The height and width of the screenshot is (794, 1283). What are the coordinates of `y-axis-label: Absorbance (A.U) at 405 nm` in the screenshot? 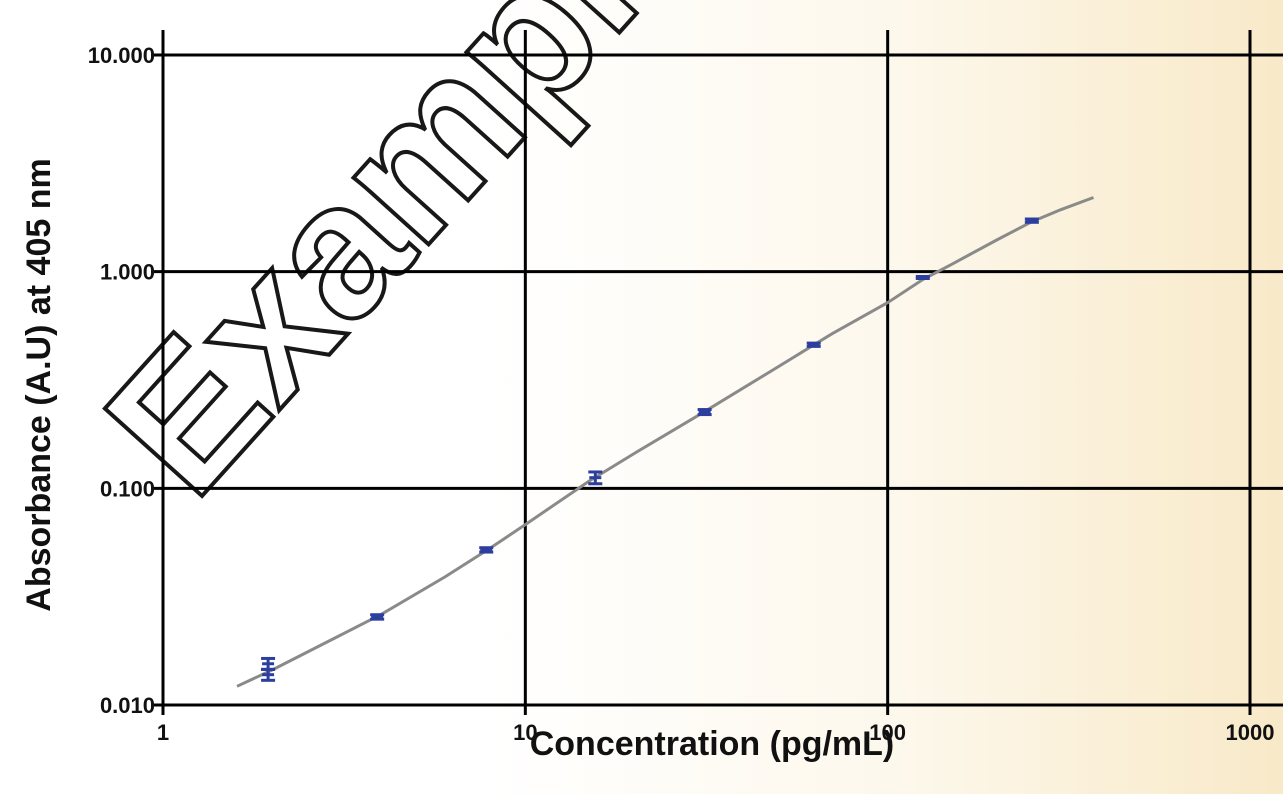 It's located at (39, 384).